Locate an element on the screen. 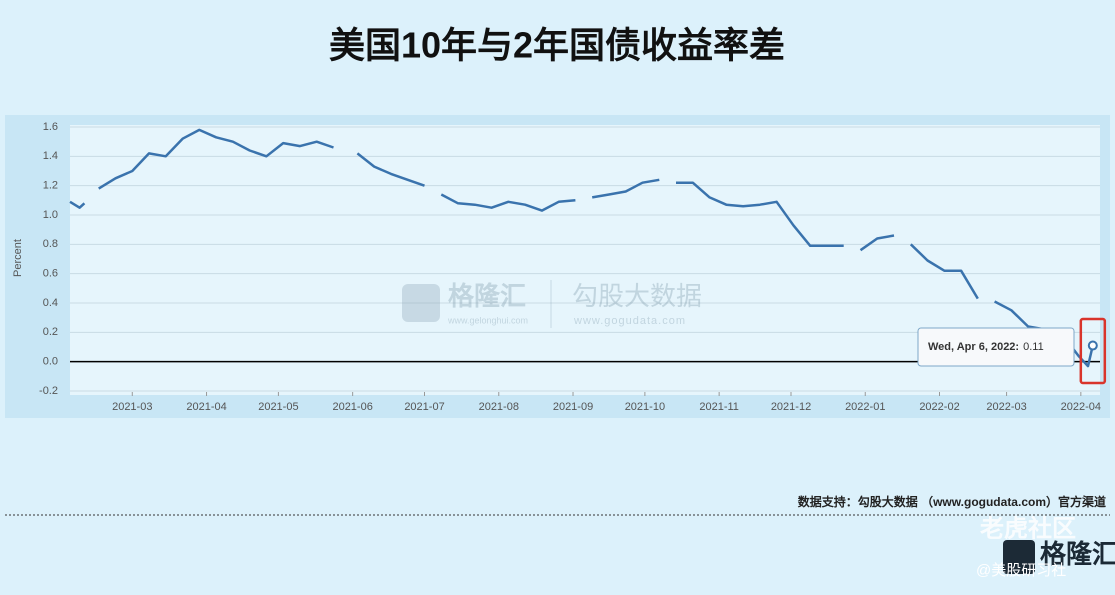 Image resolution: width=1115 pixels, height=595 pixels. y-tick-label: 0.4 is located at coordinates (50, 303).